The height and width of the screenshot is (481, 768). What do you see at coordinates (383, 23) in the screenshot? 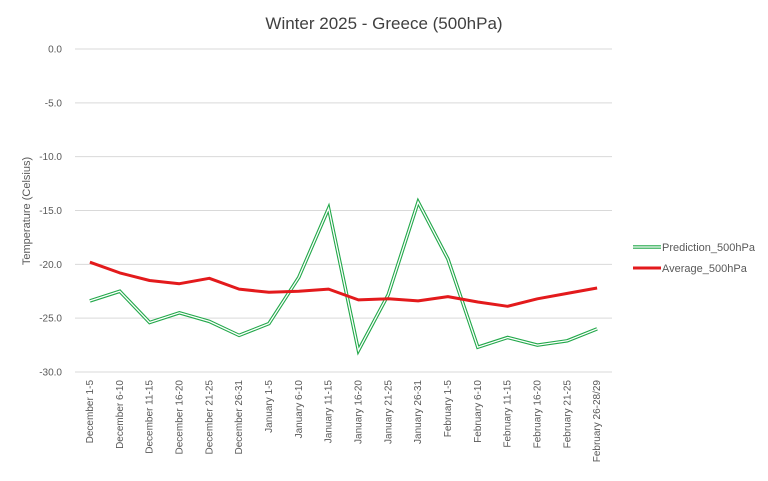
I see `chart-title: Winter 2025 - Greece (500hPa)` at bounding box center [383, 23].